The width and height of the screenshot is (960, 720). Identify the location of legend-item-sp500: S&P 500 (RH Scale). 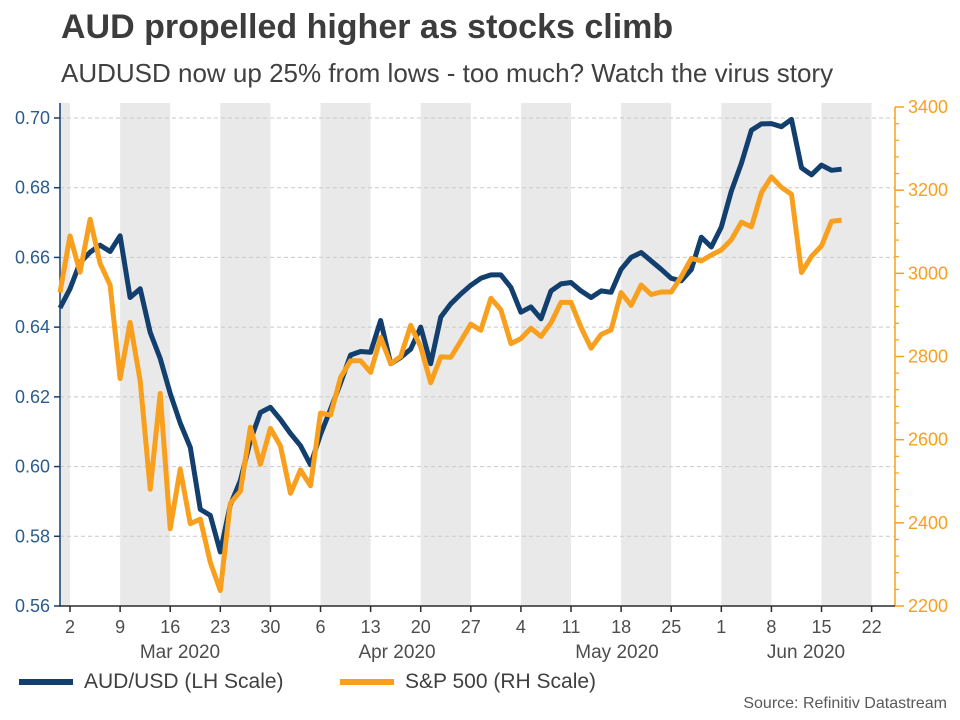
(468, 682).